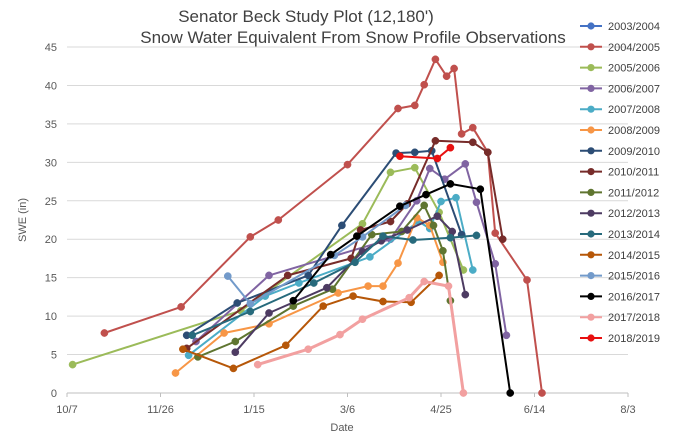 This screenshot has width=685, height=435. I want to click on legend-item: 2017/2018, so click(620, 318).